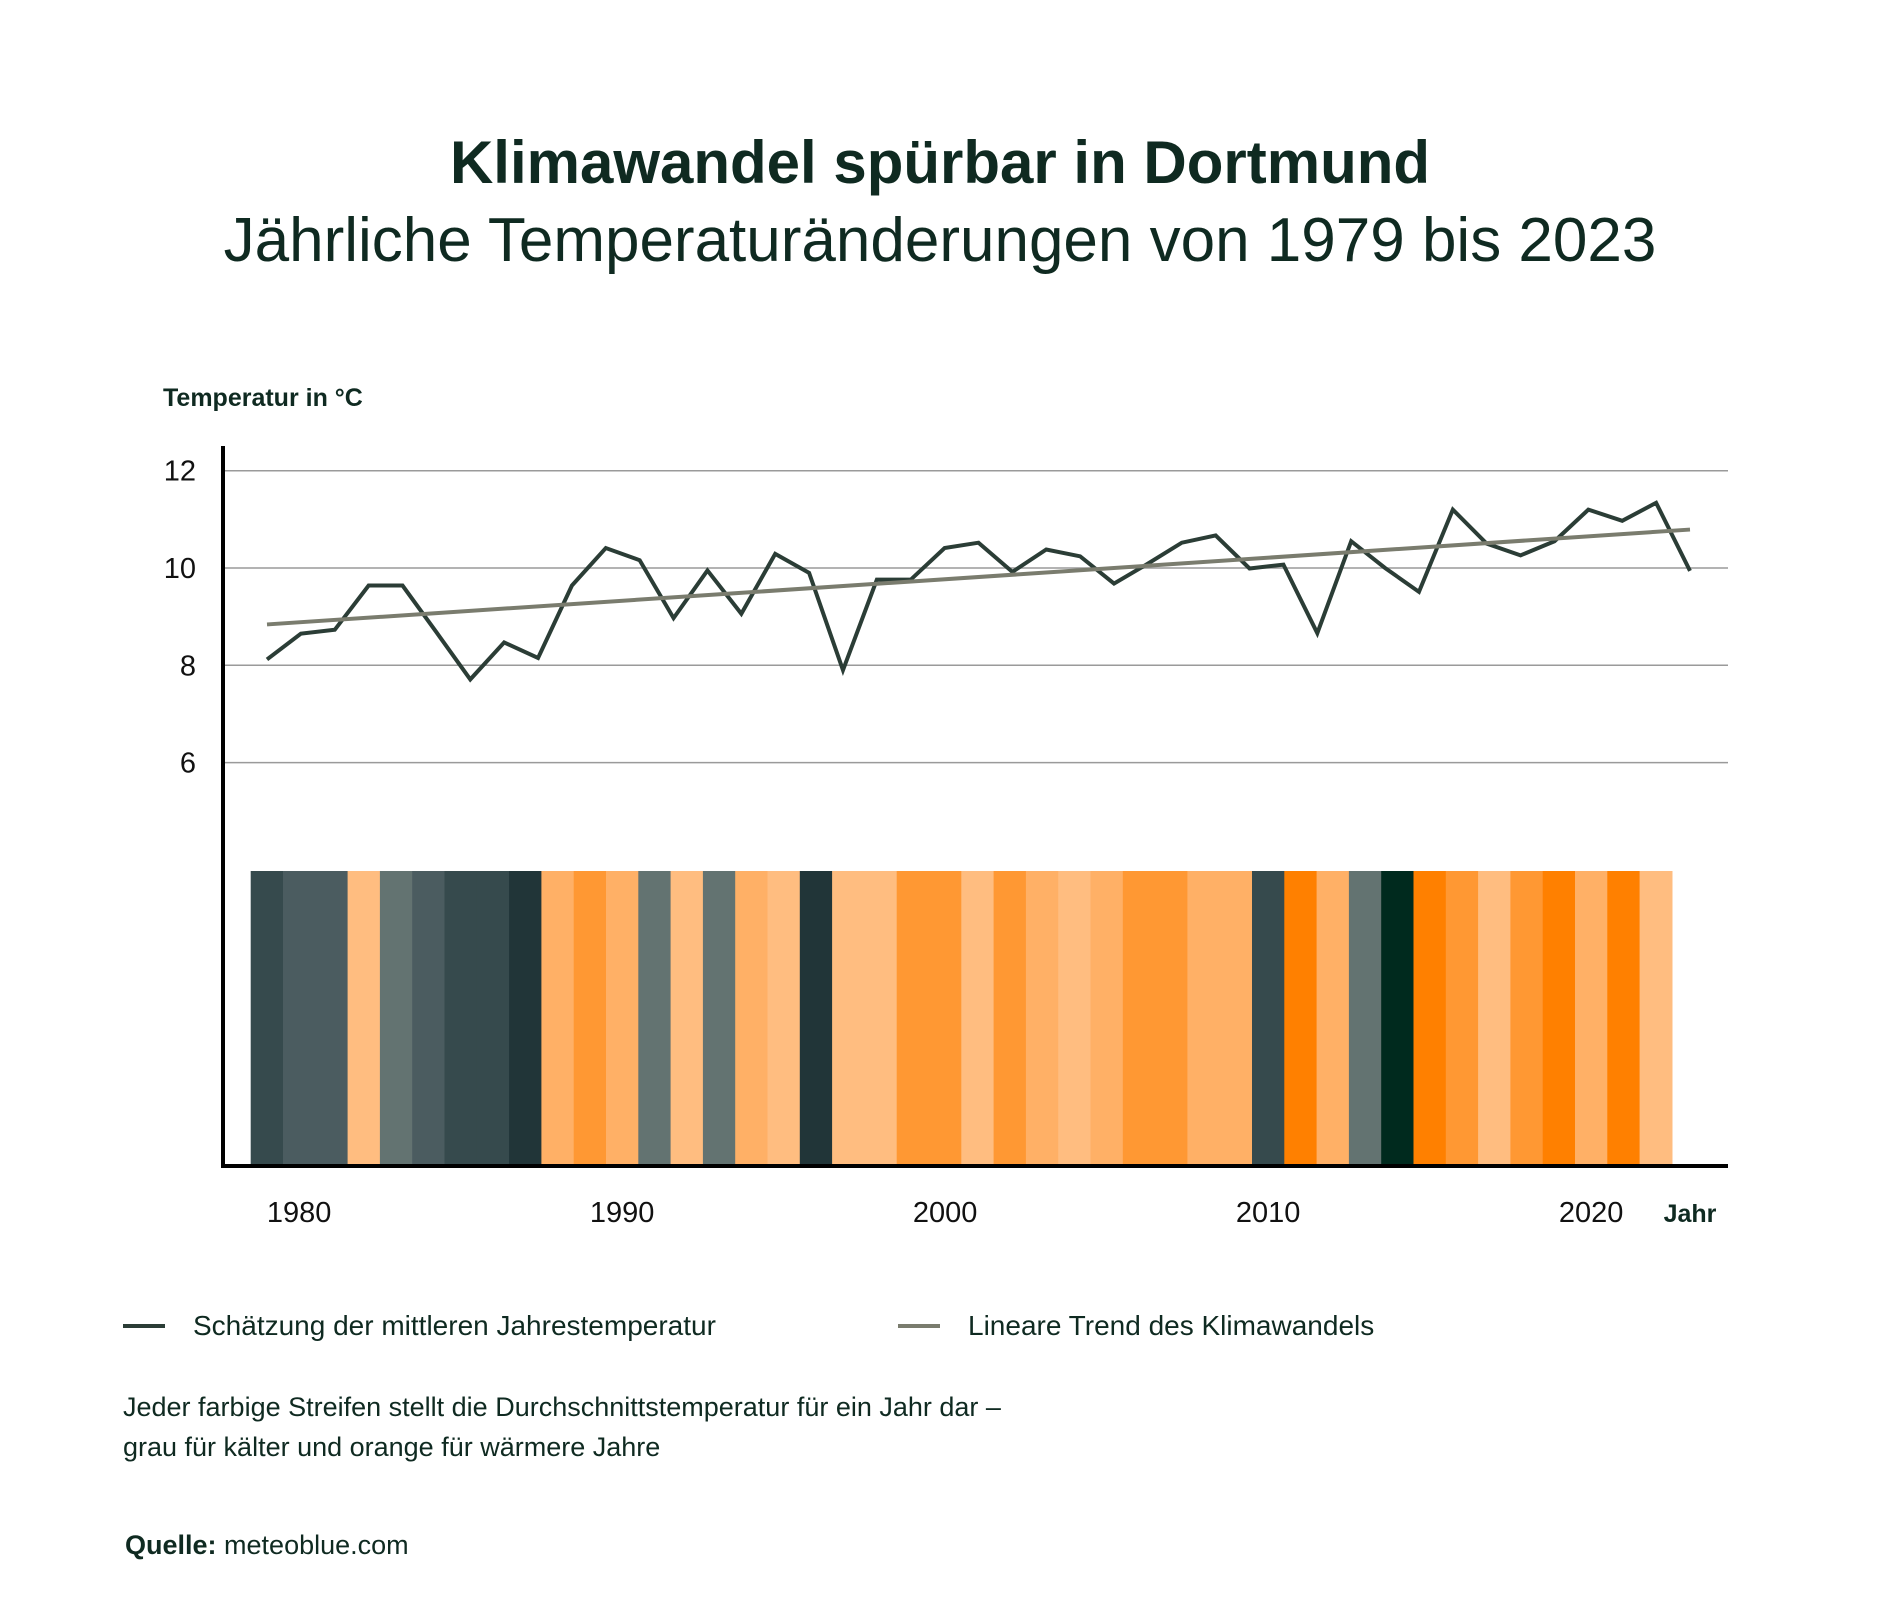  I want to click on x-tick-label: 1990, so click(622, 1213).